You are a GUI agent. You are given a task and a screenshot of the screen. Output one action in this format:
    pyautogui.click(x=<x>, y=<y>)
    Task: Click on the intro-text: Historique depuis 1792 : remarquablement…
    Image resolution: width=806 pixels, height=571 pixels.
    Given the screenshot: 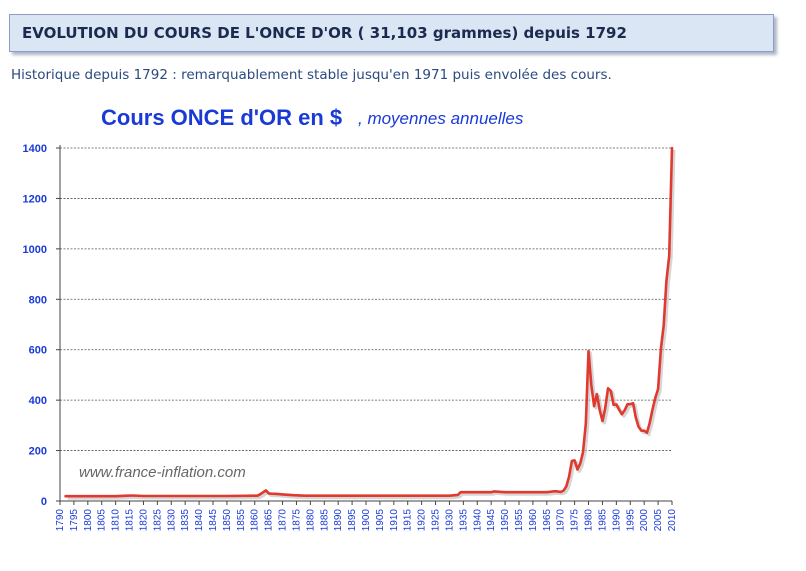 What is the action you would take?
    pyautogui.click(x=311, y=75)
    